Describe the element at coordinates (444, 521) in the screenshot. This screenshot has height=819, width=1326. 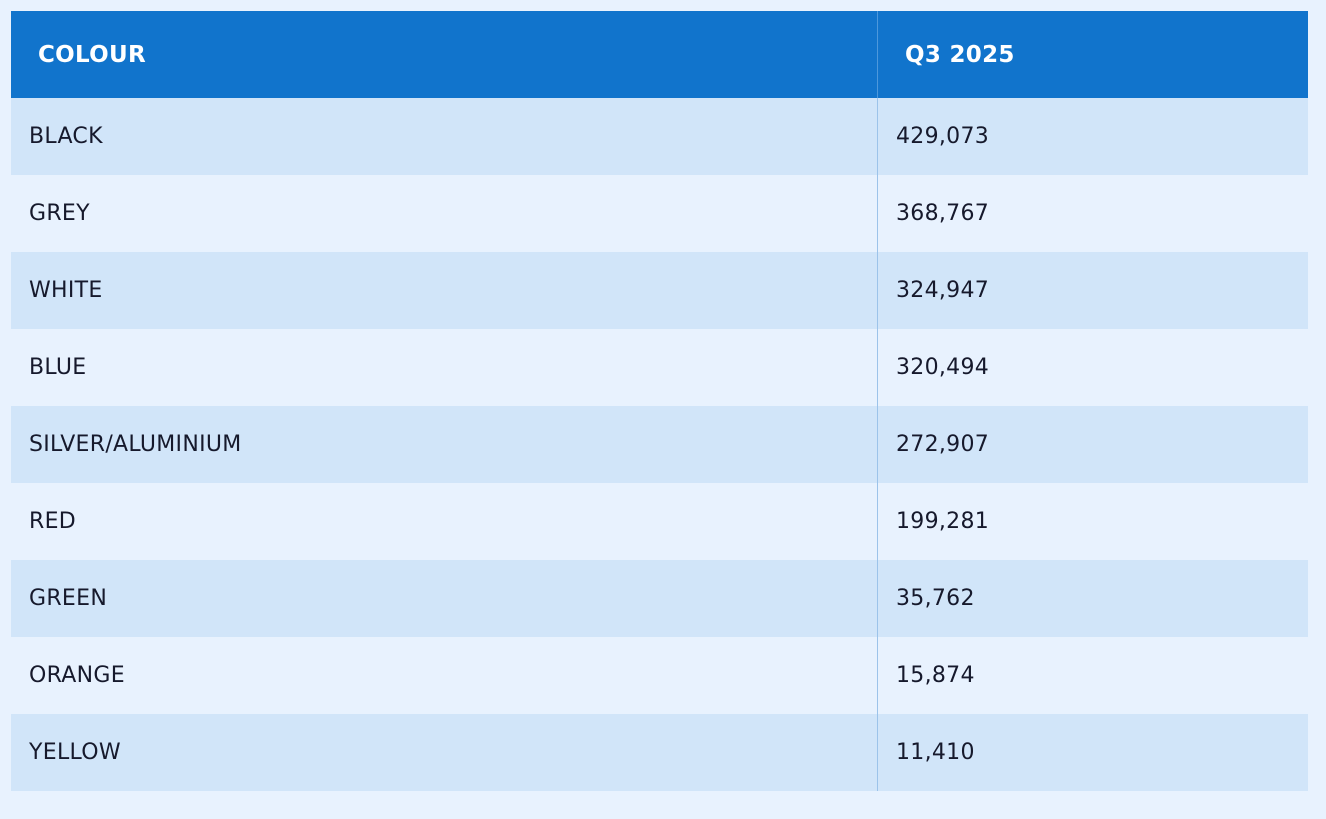
I see `colour-cell: RED` at that location.